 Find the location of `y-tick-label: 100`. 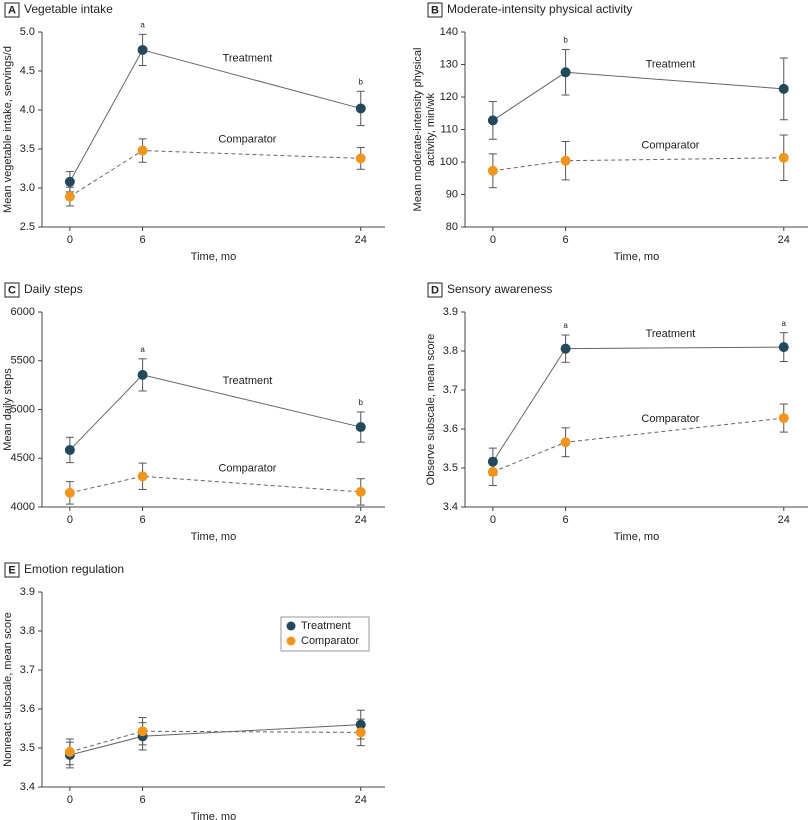

y-tick-label: 100 is located at coordinates (449, 162).